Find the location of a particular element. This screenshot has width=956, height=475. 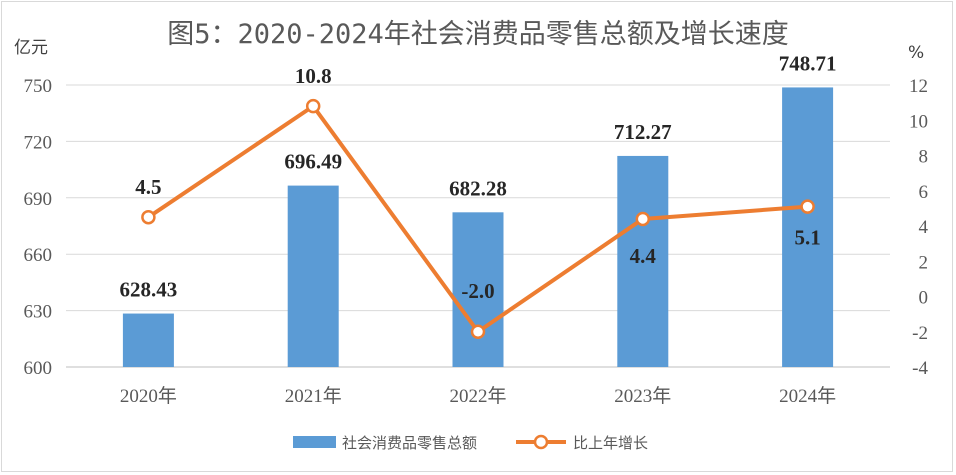

left-tick-label: 600 is located at coordinates (38, 368).